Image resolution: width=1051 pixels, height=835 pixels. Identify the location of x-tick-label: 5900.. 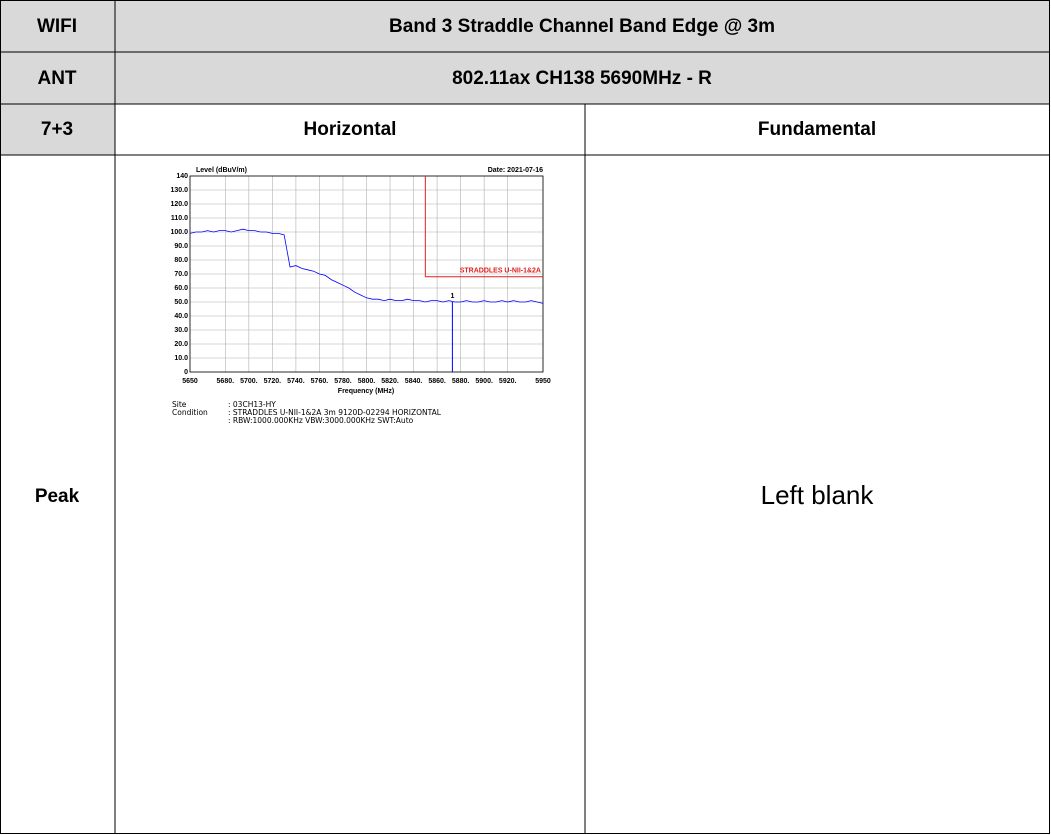
(484, 381).